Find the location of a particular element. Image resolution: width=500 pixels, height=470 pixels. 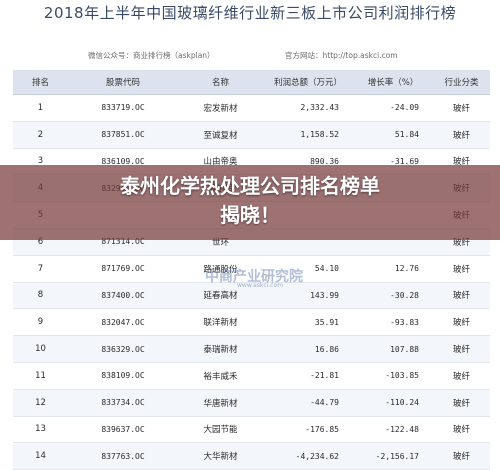

table-cell: 联洋新材 is located at coordinates (220, 322).